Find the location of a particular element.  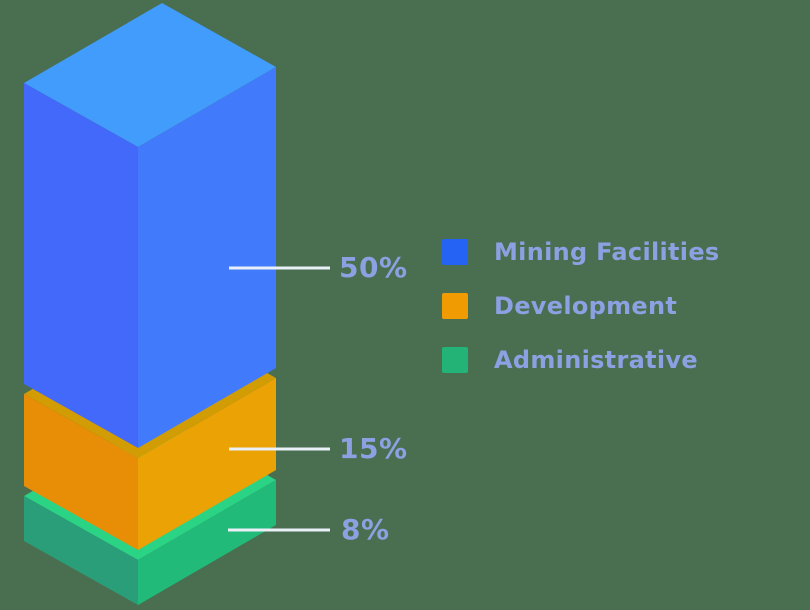

development-right-face is located at coordinates (207, 464).